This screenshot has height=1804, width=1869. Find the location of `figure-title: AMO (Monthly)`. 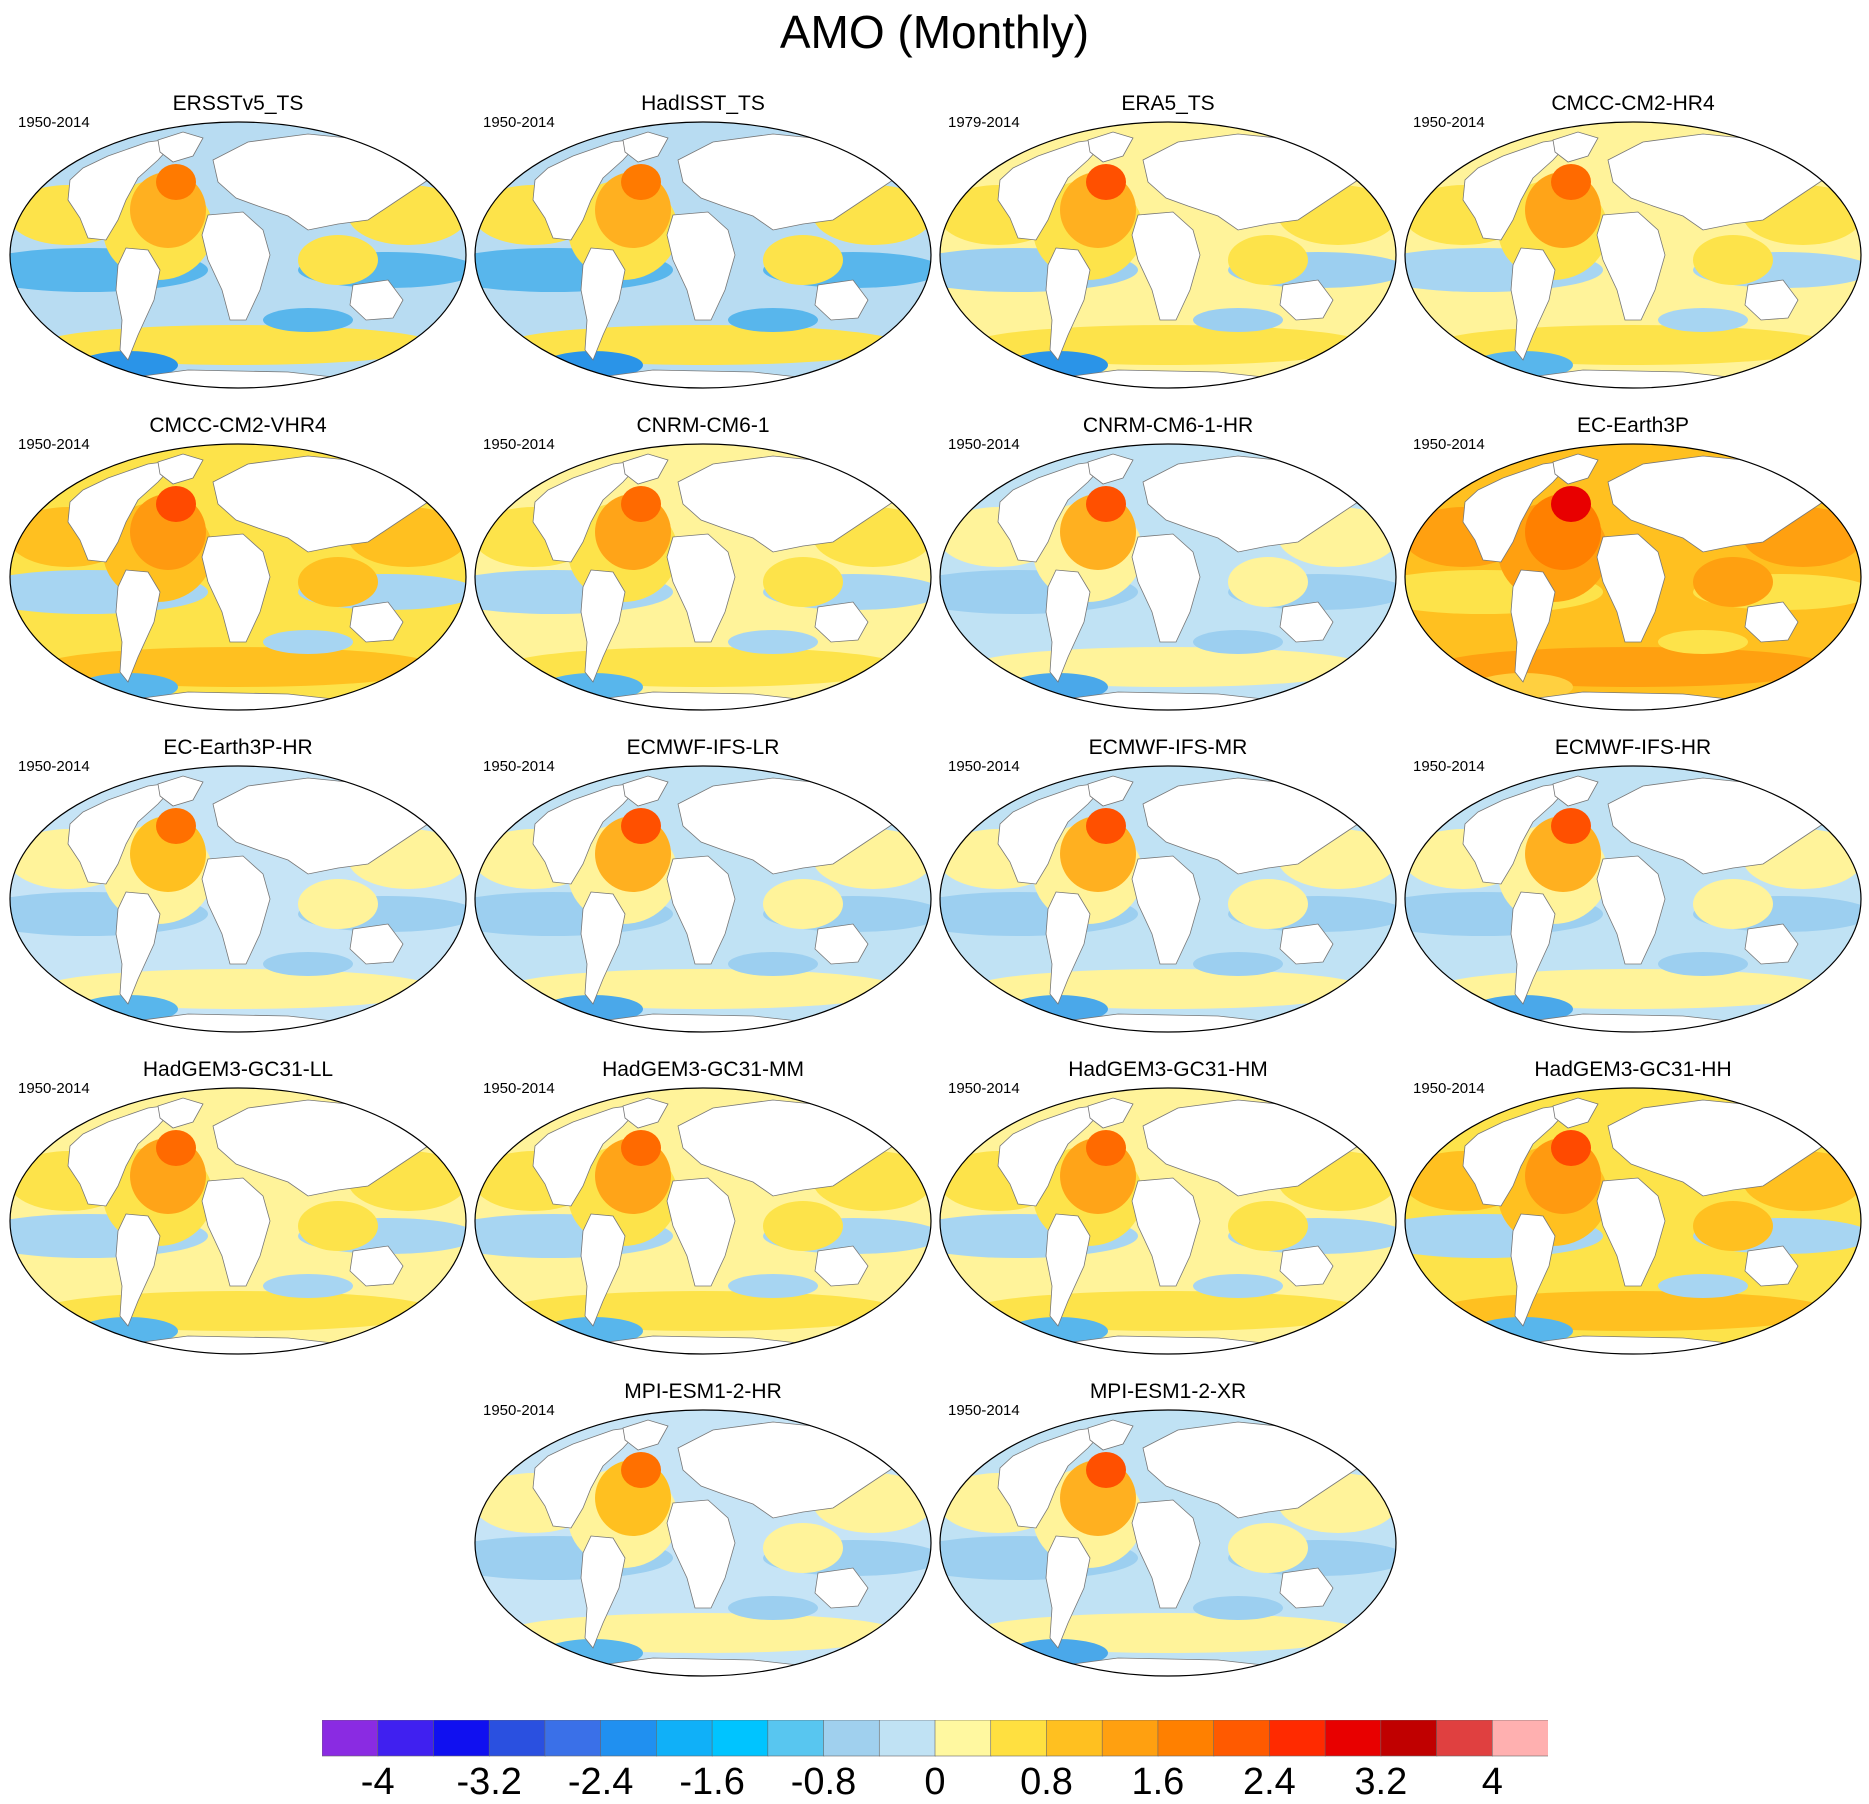

figure-title: AMO (Monthly) is located at coordinates (934, 32).